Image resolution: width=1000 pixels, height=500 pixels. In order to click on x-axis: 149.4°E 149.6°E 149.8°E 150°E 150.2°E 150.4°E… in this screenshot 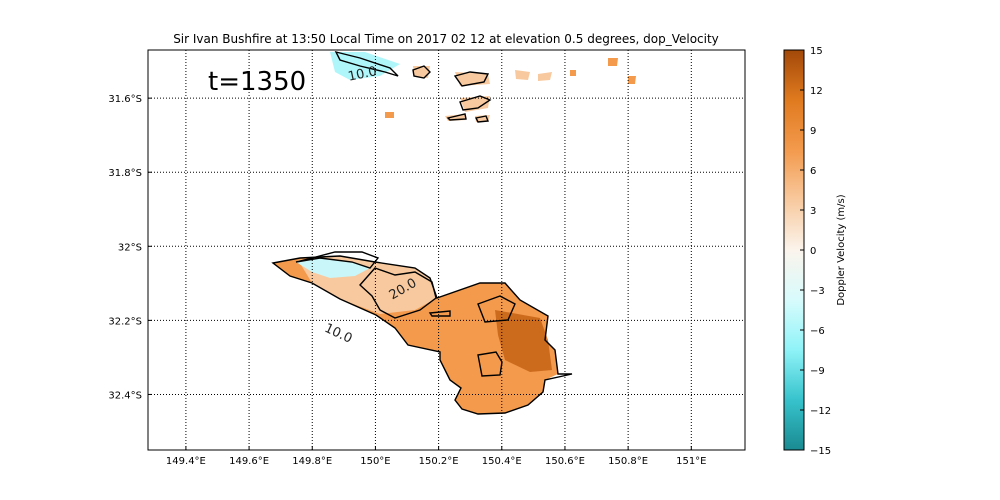, I will do `click(436, 456)`.